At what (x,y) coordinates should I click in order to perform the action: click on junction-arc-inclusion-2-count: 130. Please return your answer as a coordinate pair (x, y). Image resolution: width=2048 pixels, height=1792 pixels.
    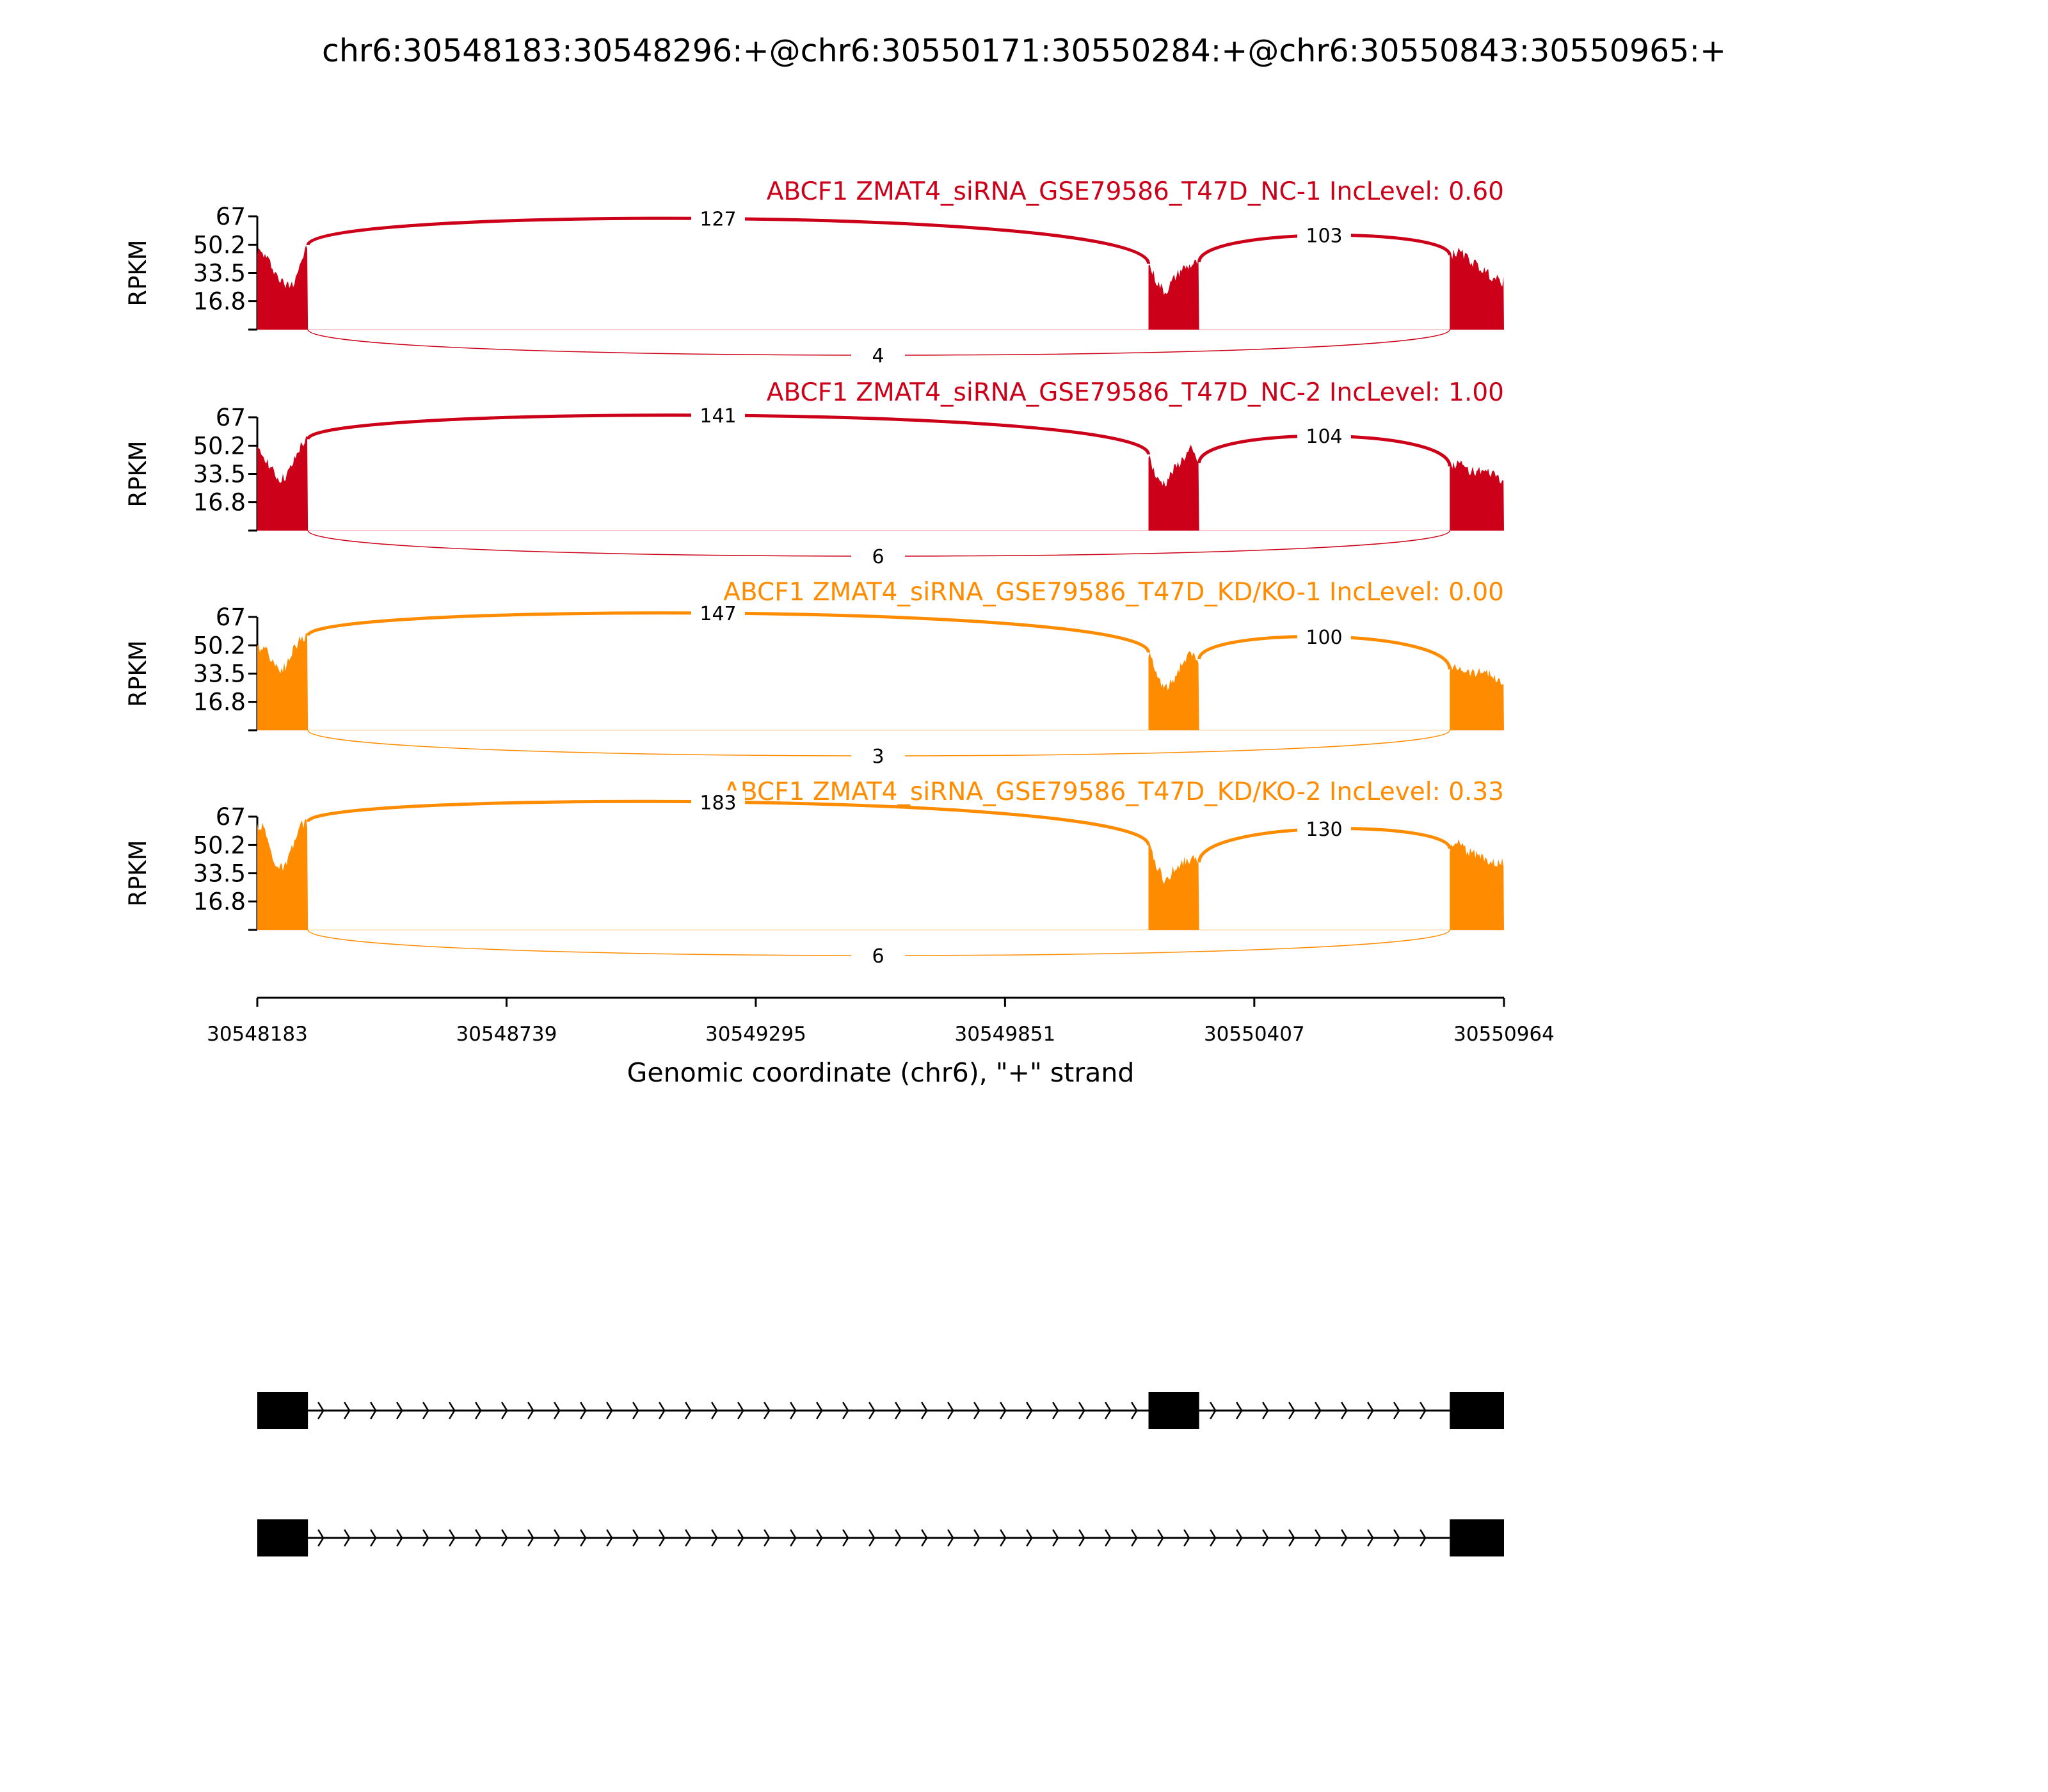
    Looking at the image, I should click on (1324, 830).